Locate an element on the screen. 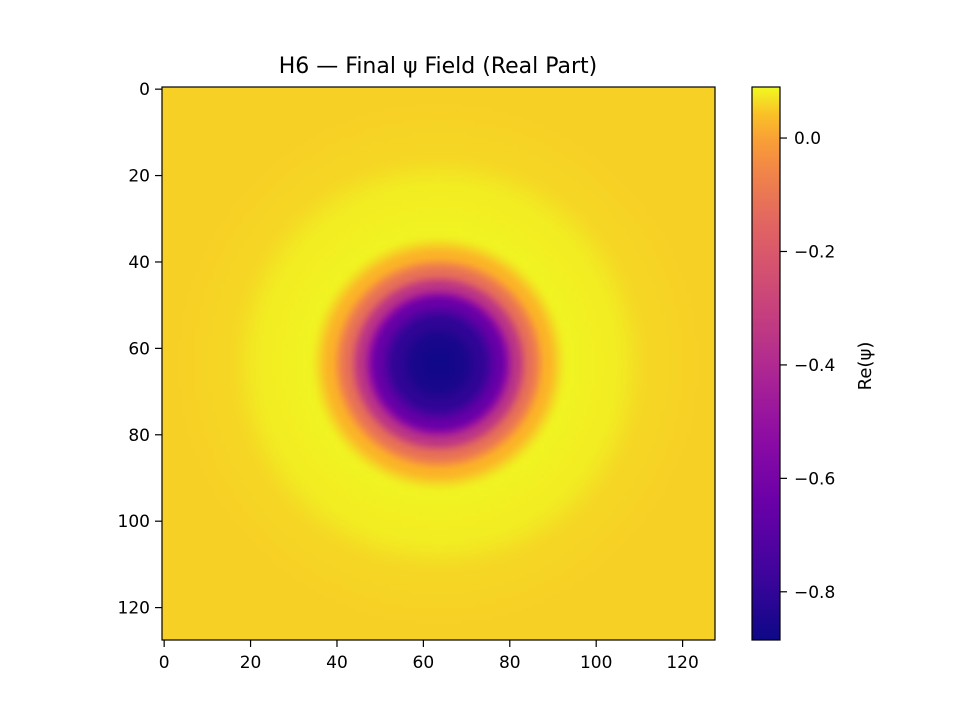  colorbar-ticks: 0.0 −0.2 −0.4 −0.6 −0.8 is located at coordinates (807, 366).